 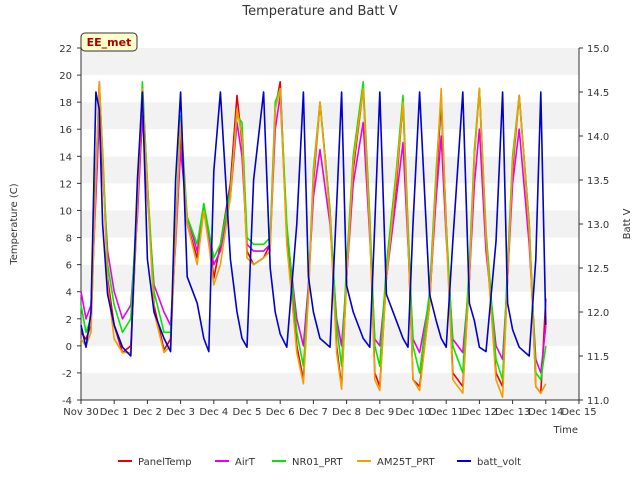 I want to click on y-tick-label: 4, so click(x=69, y=293).